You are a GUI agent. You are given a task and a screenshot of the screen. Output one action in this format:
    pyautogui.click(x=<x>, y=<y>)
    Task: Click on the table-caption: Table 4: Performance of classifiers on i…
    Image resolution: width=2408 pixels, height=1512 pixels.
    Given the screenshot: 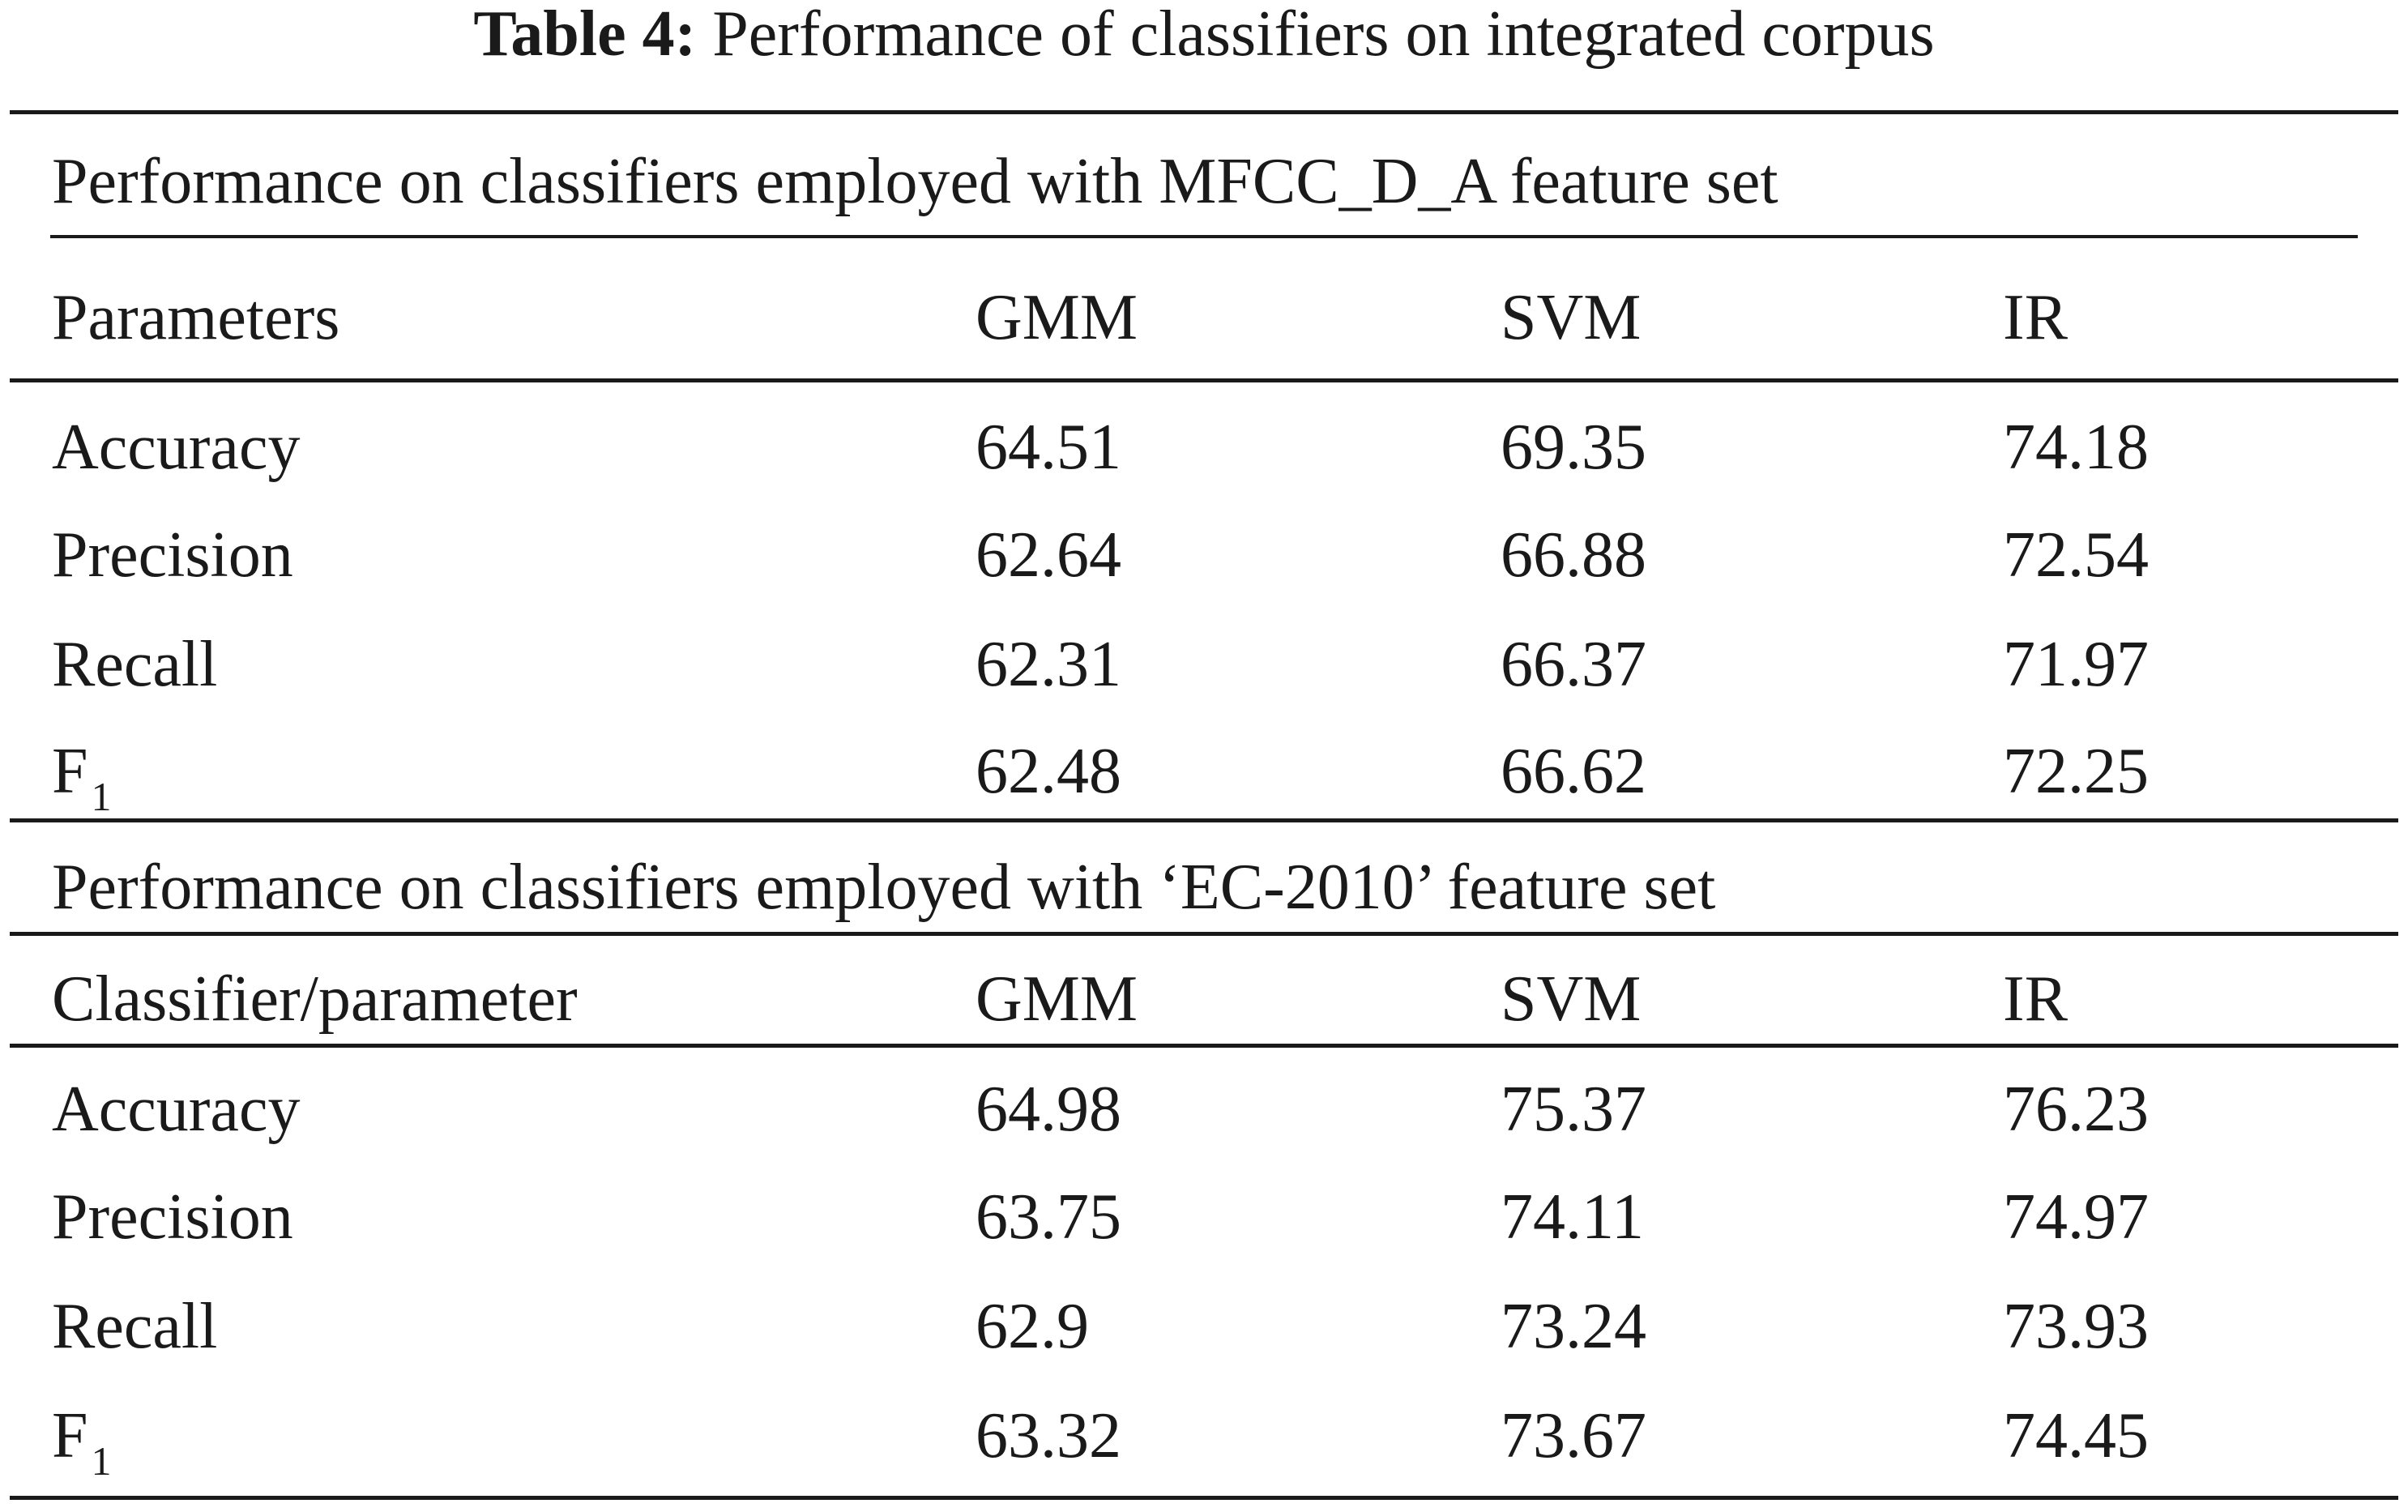 What is the action you would take?
    pyautogui.click(x=1204, y=39)
    